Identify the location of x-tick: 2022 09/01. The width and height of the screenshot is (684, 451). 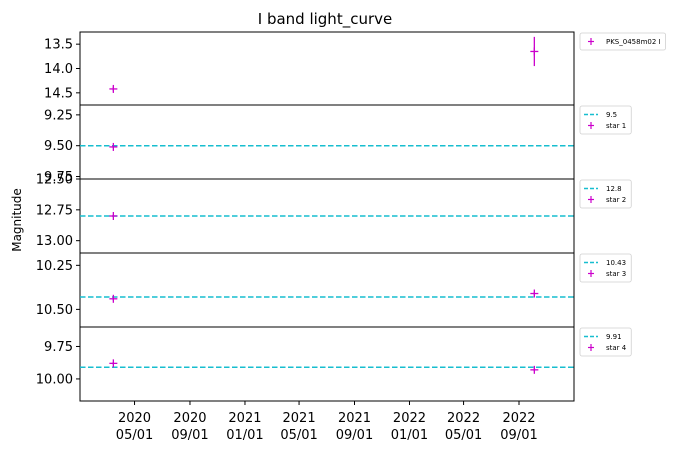
(519, 422).